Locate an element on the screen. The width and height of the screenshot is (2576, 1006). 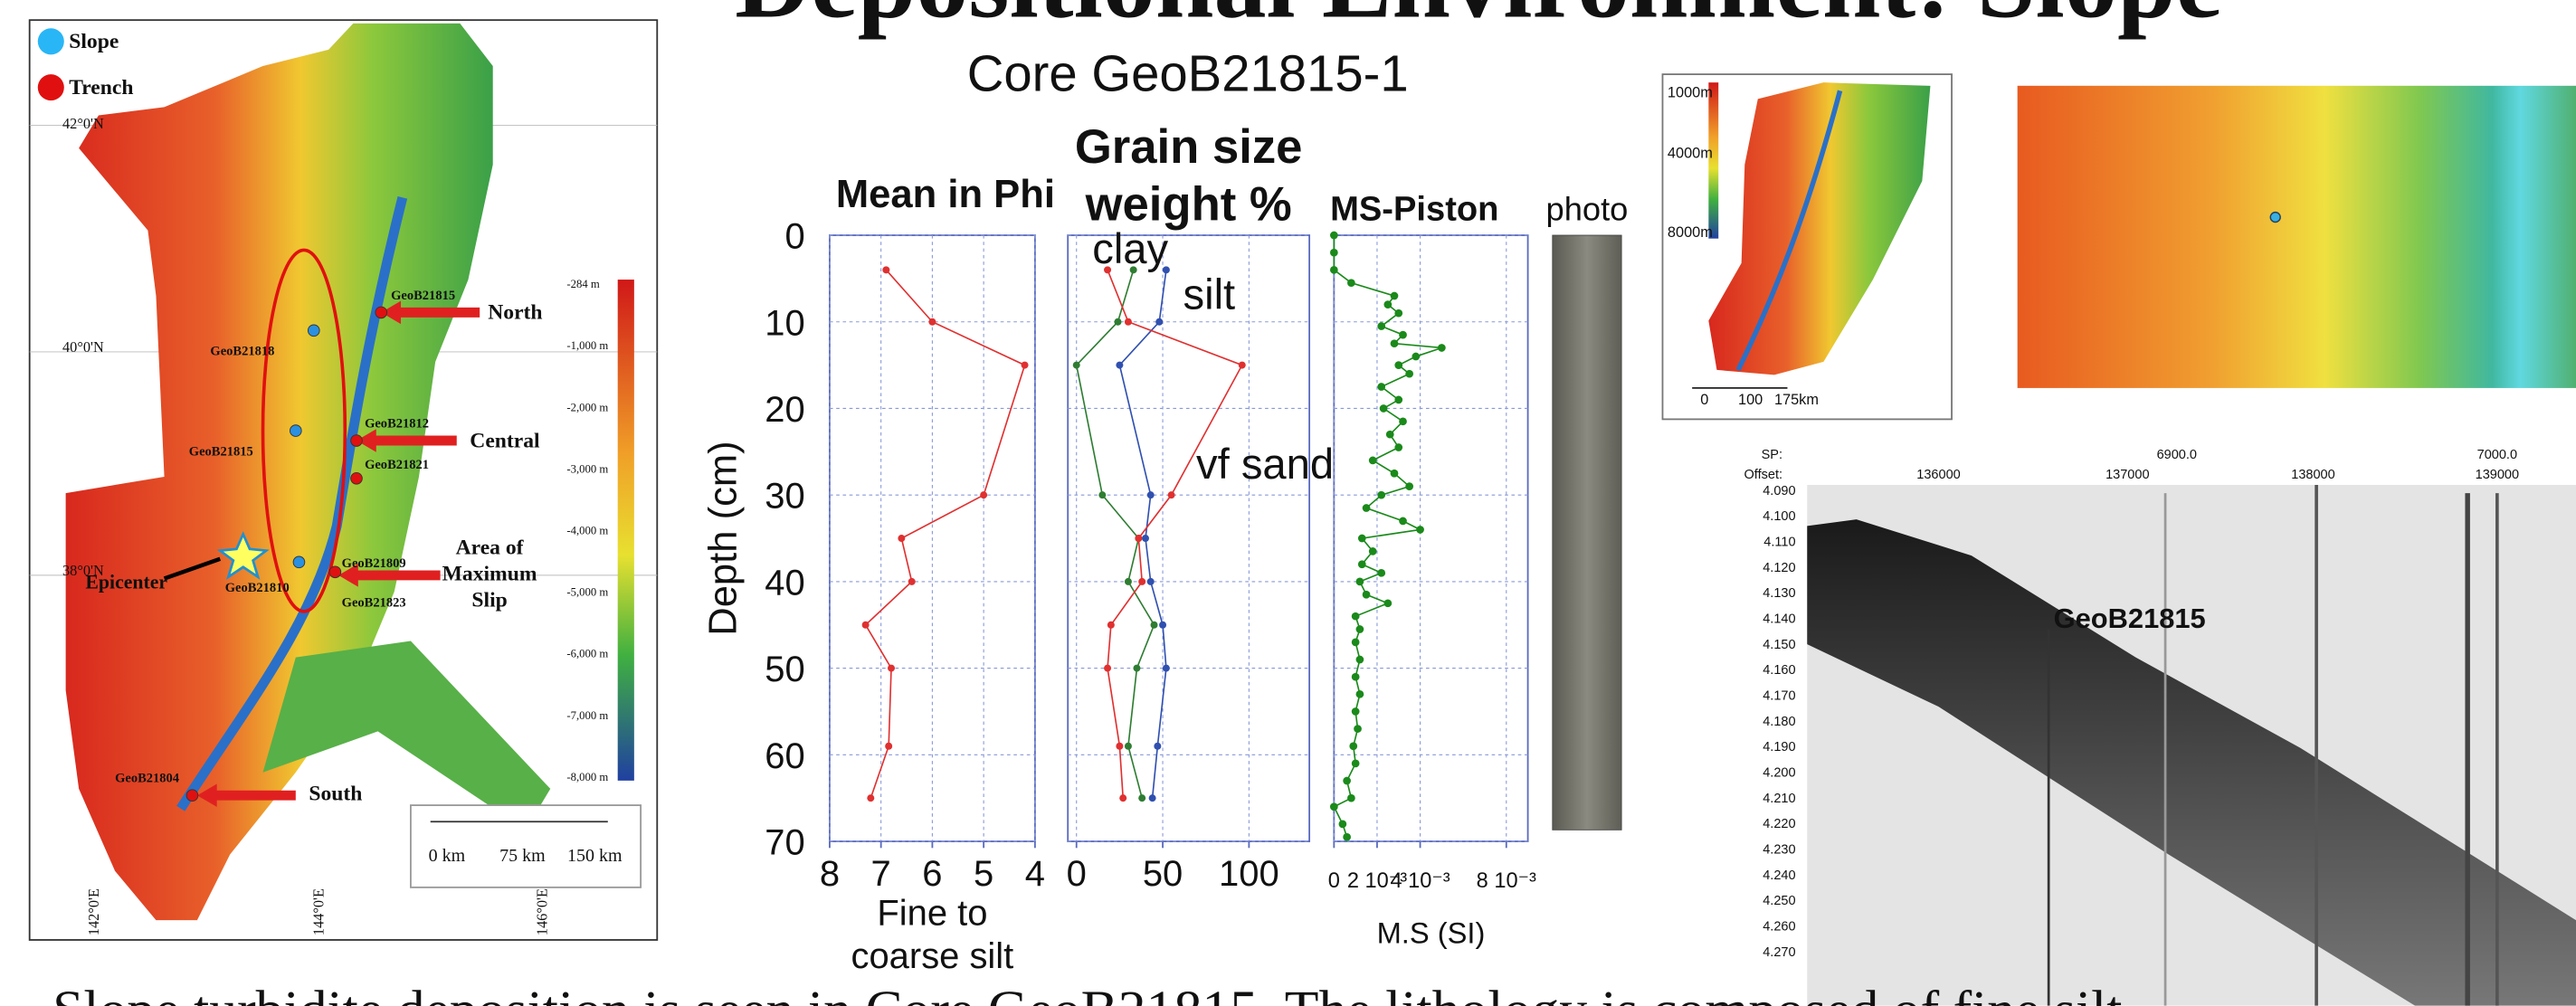
region-label: Area of is located at coordinates (491, 547).